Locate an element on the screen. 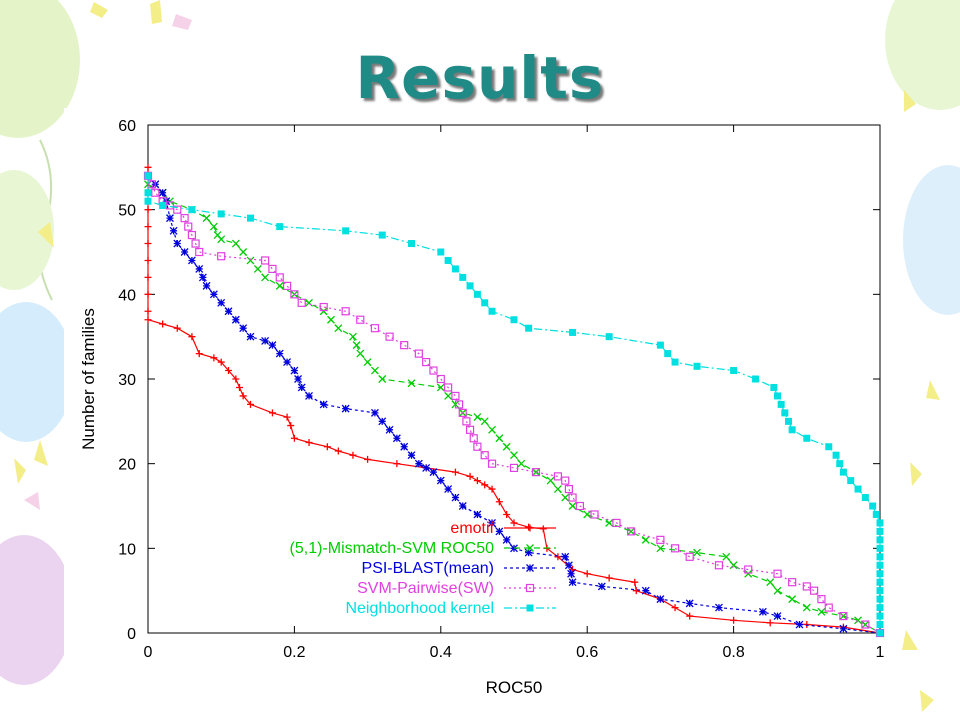 Image resolution: width=960 pixels, height=720 pixels. x-tick-label: 0.6 is located at coordinates (587, 652).